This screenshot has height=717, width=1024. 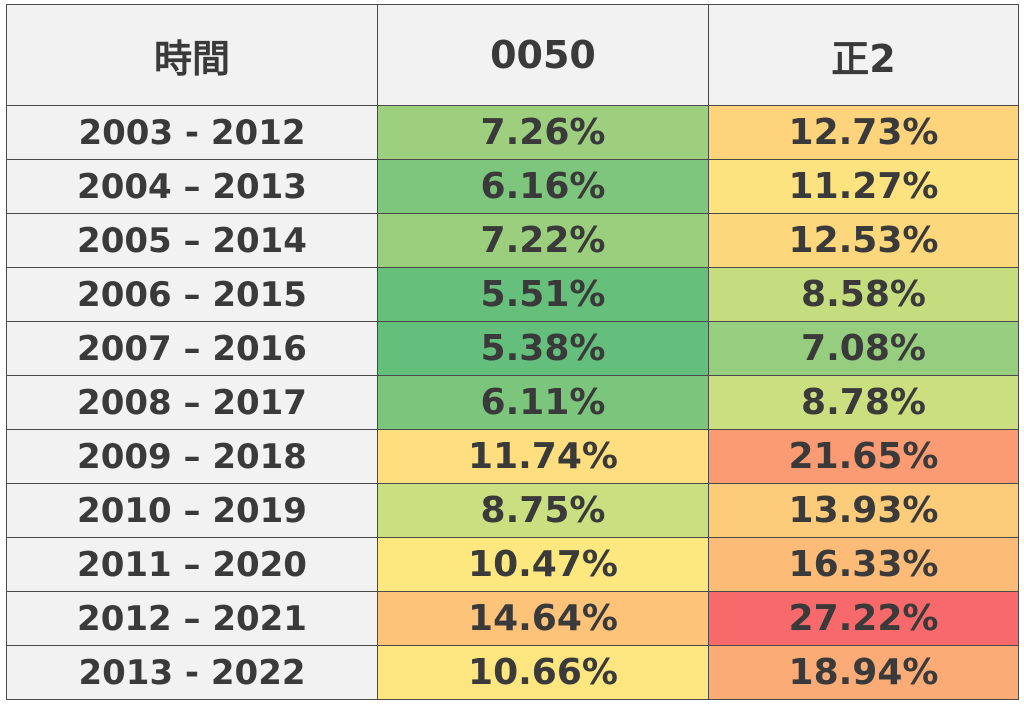 What do you see at coordinates (543, 564) in the screenshot?
I see `value-0050-cell: 10.47%` at bounding box center [543, 564].